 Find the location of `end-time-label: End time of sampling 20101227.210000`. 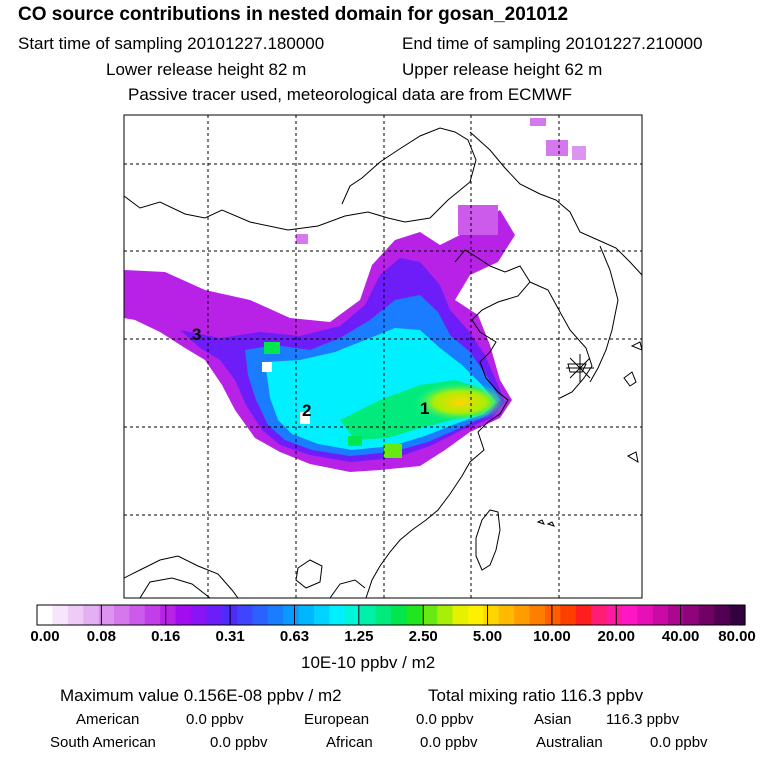

end-time-label: End time of sampling 20101227.210000 is located at coordinates (552, 43).